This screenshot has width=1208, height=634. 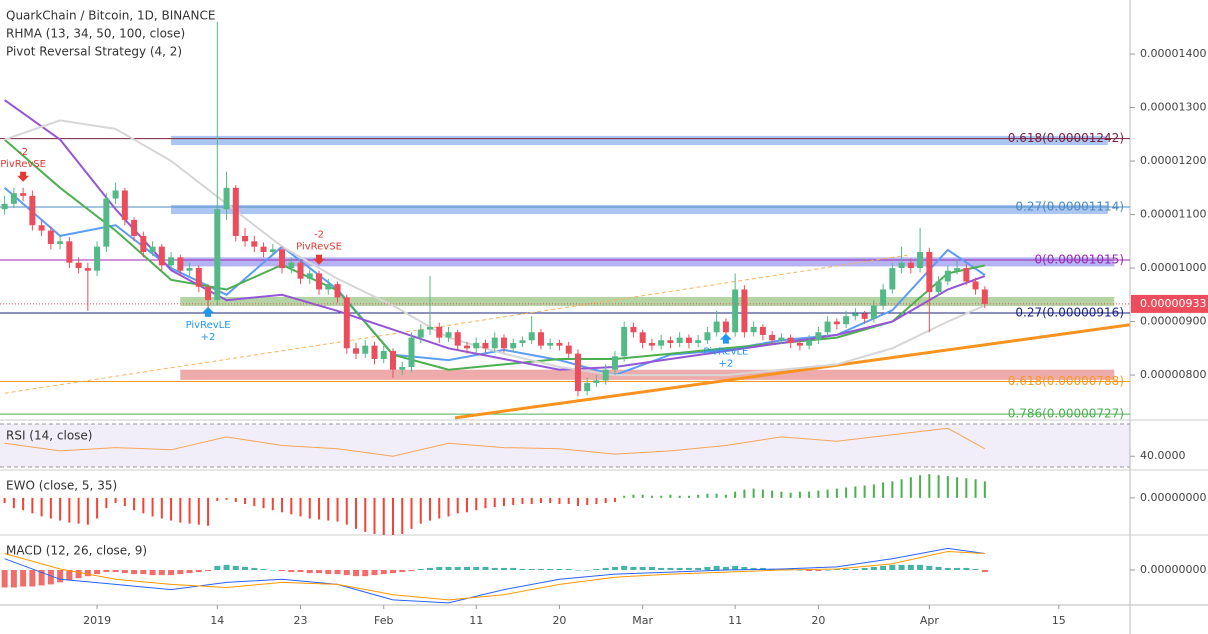 I want to click on y-tick-label: 0.00001000, so click(x=1173, y=267).